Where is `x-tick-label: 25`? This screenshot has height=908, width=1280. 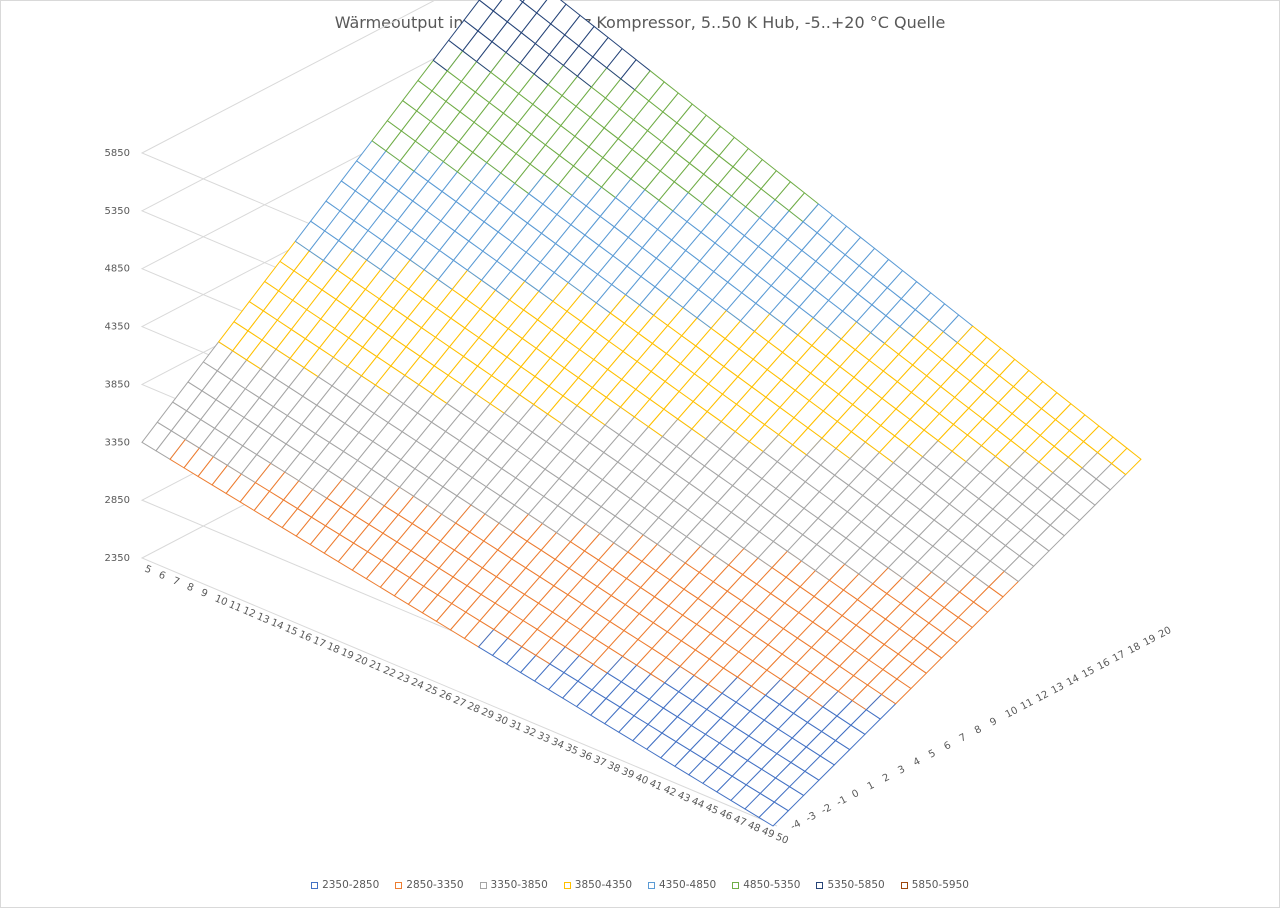 x-tick-label: 25 is located at coordinates (431, 690).